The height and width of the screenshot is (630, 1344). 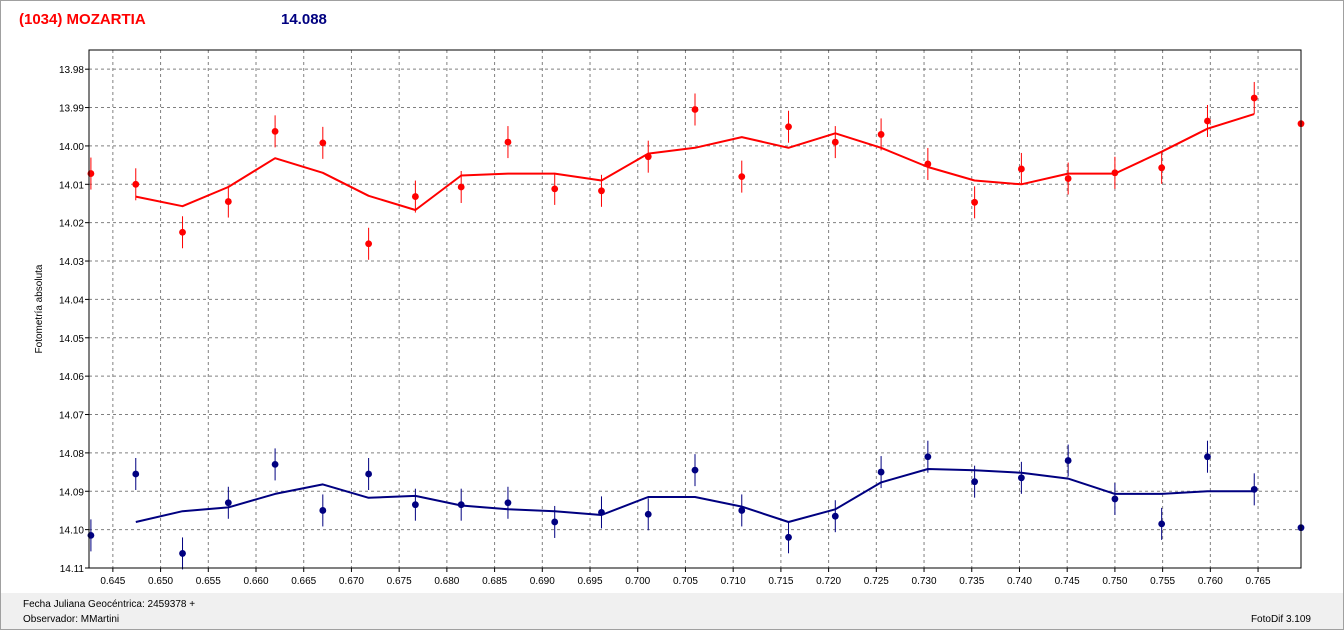 I want to click on observer-label: Observador: MMartini, so click(x=71, y=619).